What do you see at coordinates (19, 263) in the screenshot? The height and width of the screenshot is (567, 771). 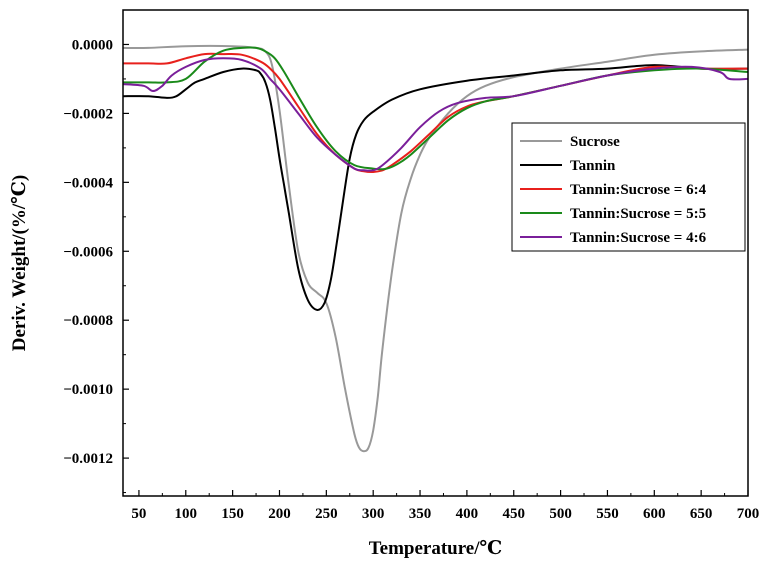 I see `y-axis-title: Deriv. Weight/(%/℃)` at bounding box center [19, 263].